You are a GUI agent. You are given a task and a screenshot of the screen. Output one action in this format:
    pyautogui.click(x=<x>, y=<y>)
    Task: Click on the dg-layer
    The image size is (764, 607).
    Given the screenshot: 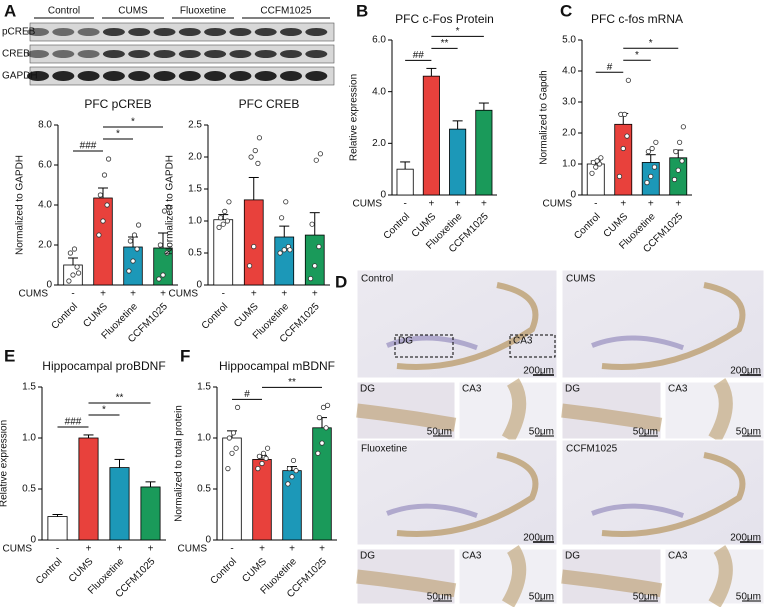 What is the action you would take?
    pyautogui.click(x=638, y=510)
    